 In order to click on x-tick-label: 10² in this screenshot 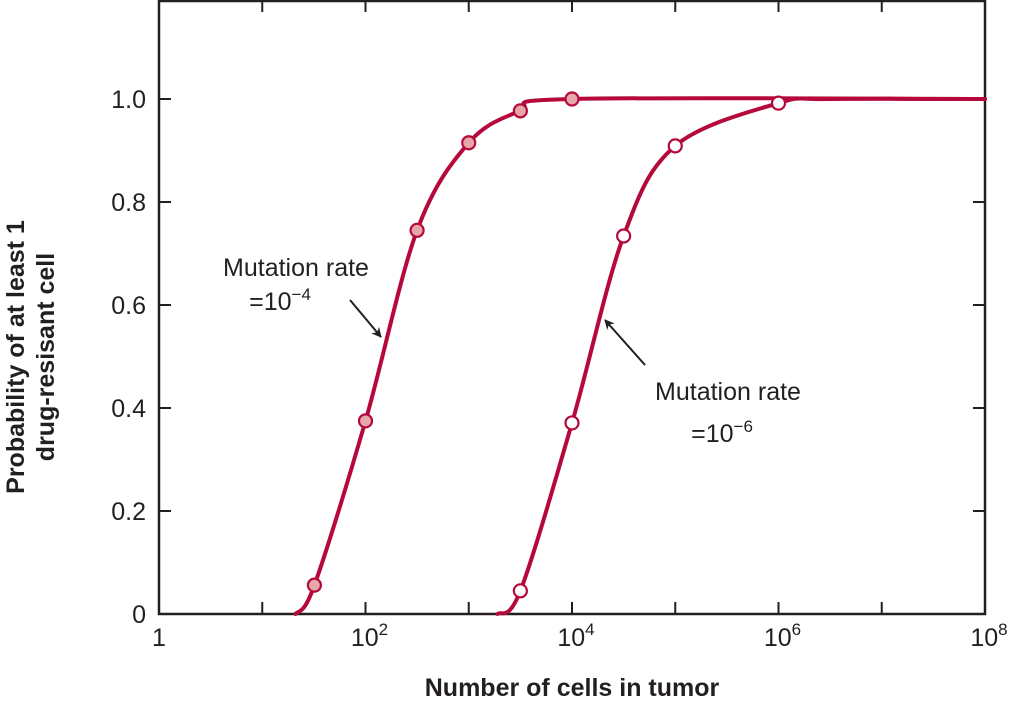, I will do `click(369, 636)`.